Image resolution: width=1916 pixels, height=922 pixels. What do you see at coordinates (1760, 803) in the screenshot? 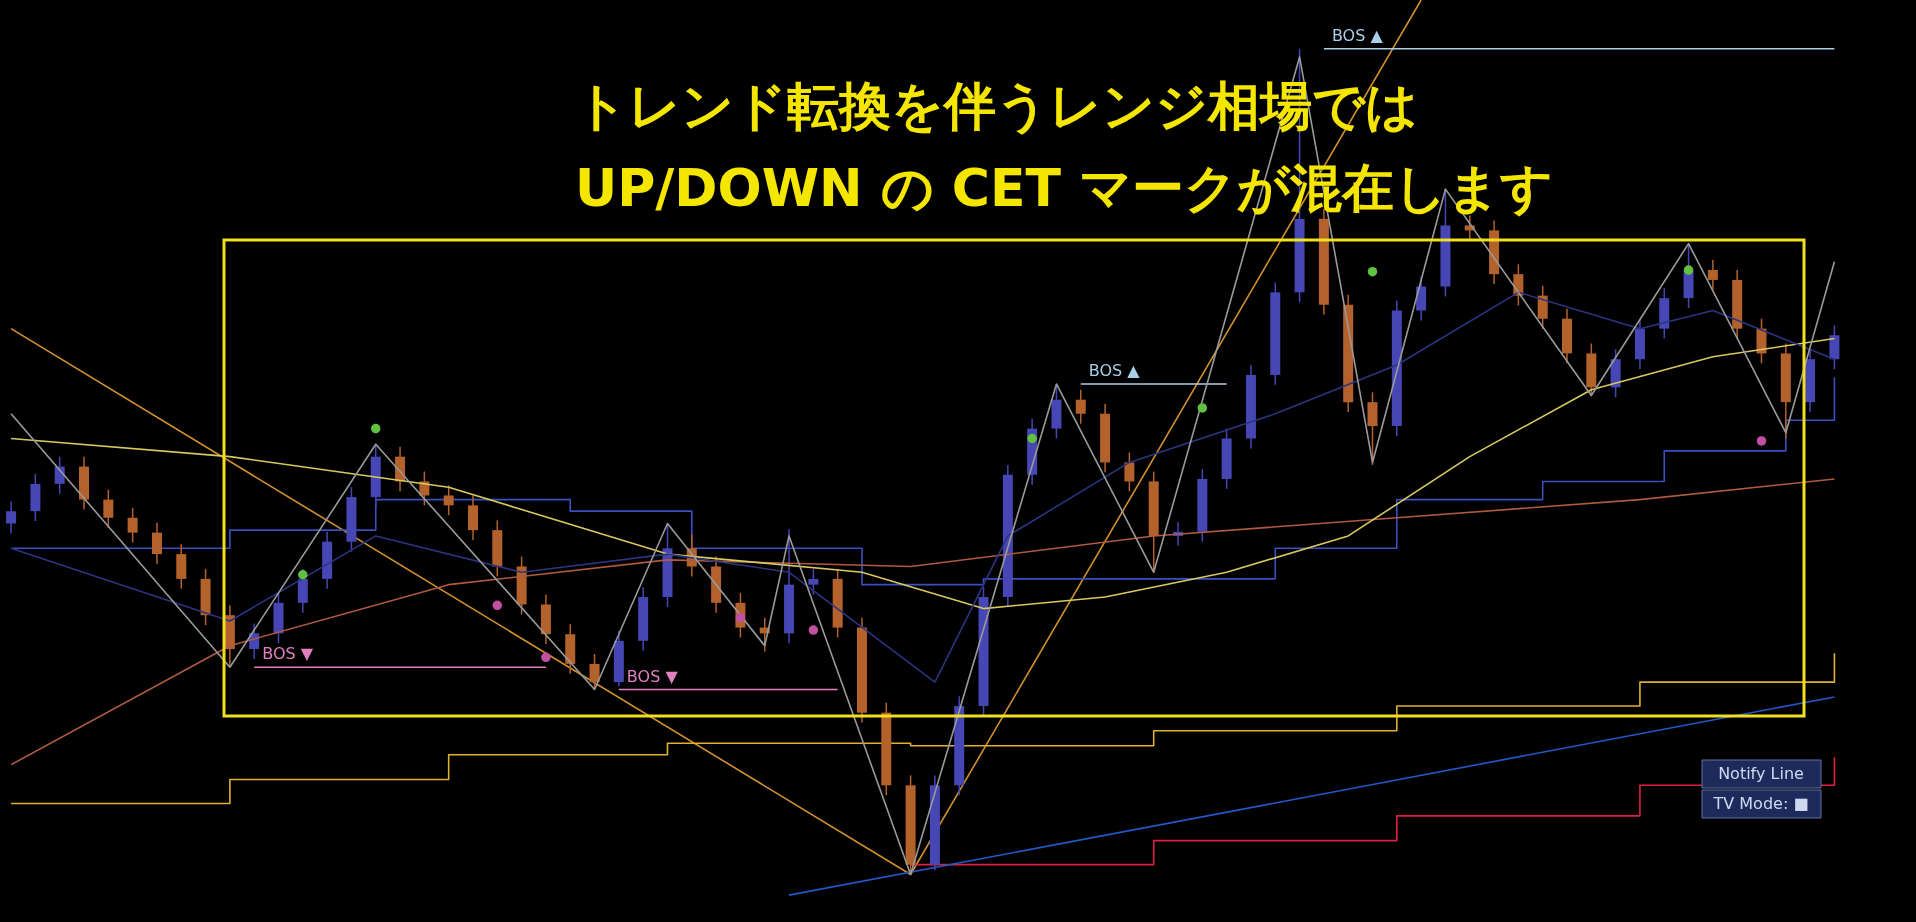
I see `annotation: TV Mode: ■` at bounding box center [1760, 803].